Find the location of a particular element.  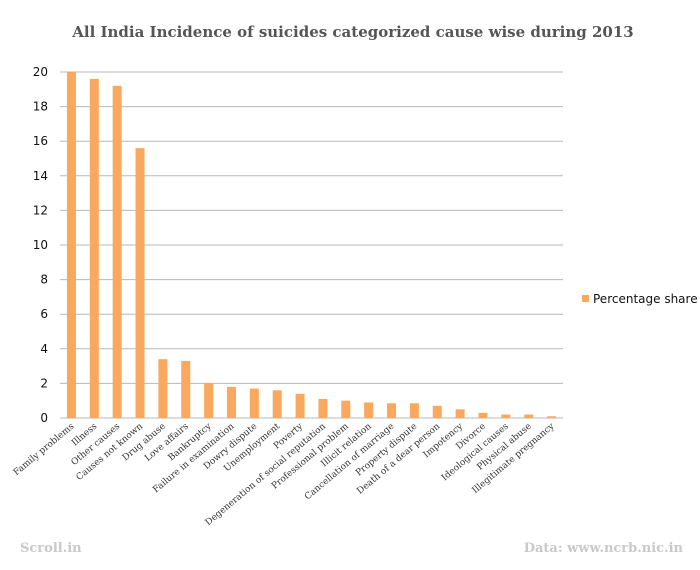

y-tick-label: 20 is located at coordinates (40, 72).